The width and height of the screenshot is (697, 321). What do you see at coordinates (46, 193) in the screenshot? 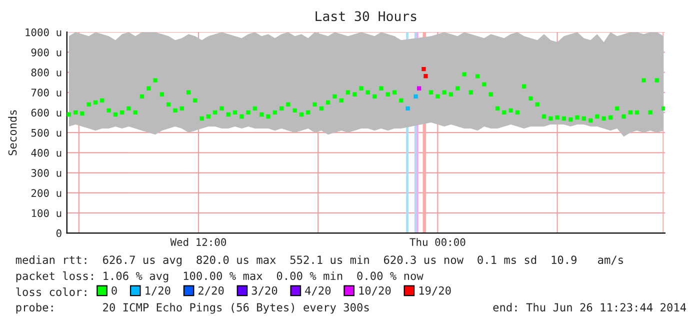
I see `y-tick-label: 200 u` at bounding box center [46, 193].